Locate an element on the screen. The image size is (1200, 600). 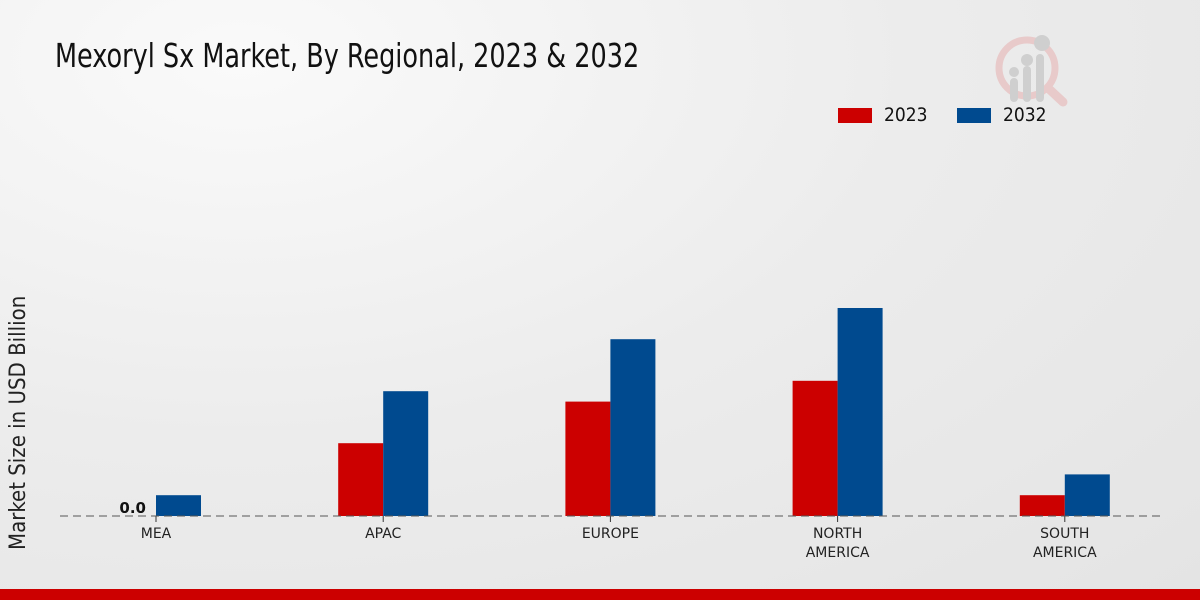
x-tick-label: EUROPE is located at coordinates (610, 534).